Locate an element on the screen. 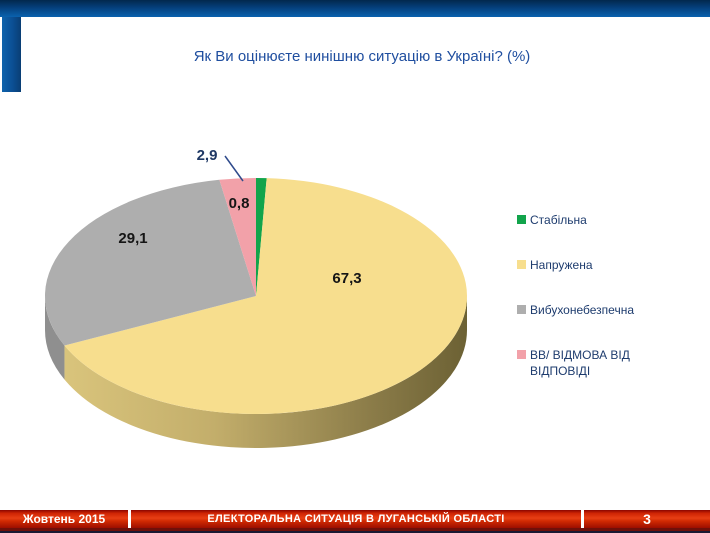 The width and height of the screenshot is (710, 533). legend-label: Стабільна is located at coordinates (558, 220).